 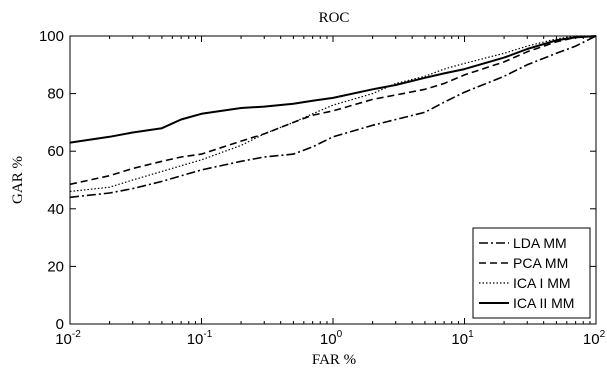 What do you see at coordinates (540, 263) in the screenshot?
I see `legend-entry-label: PCA MM` at bounding box center [540, 263].